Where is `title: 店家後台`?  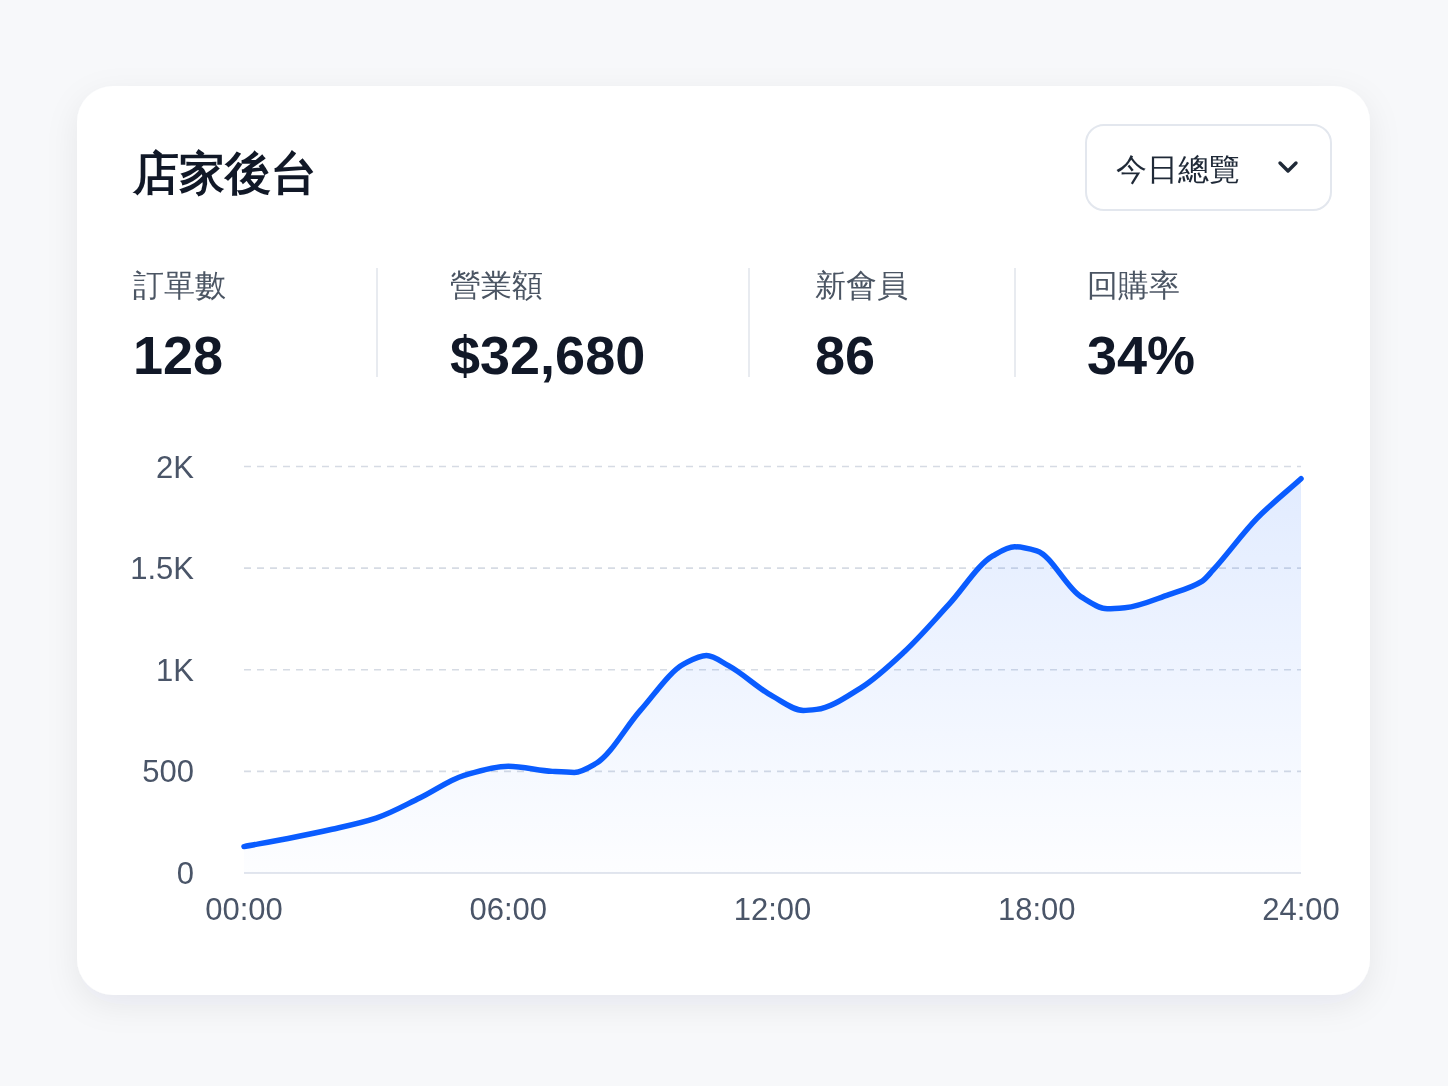 title: 店家後台 is located at coordinates (225, 173).